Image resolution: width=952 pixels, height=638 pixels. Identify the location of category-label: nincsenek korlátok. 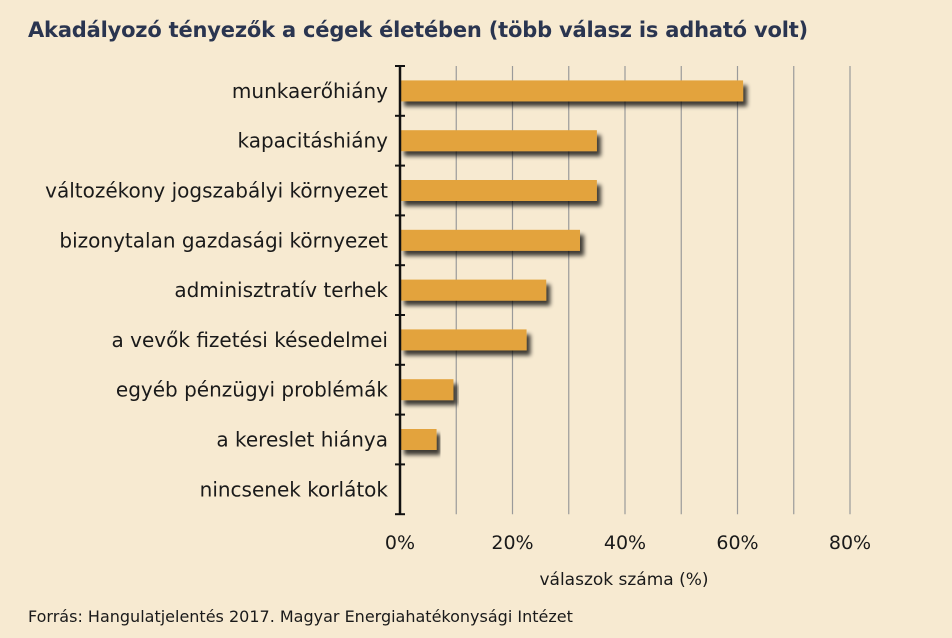
(294, 489).